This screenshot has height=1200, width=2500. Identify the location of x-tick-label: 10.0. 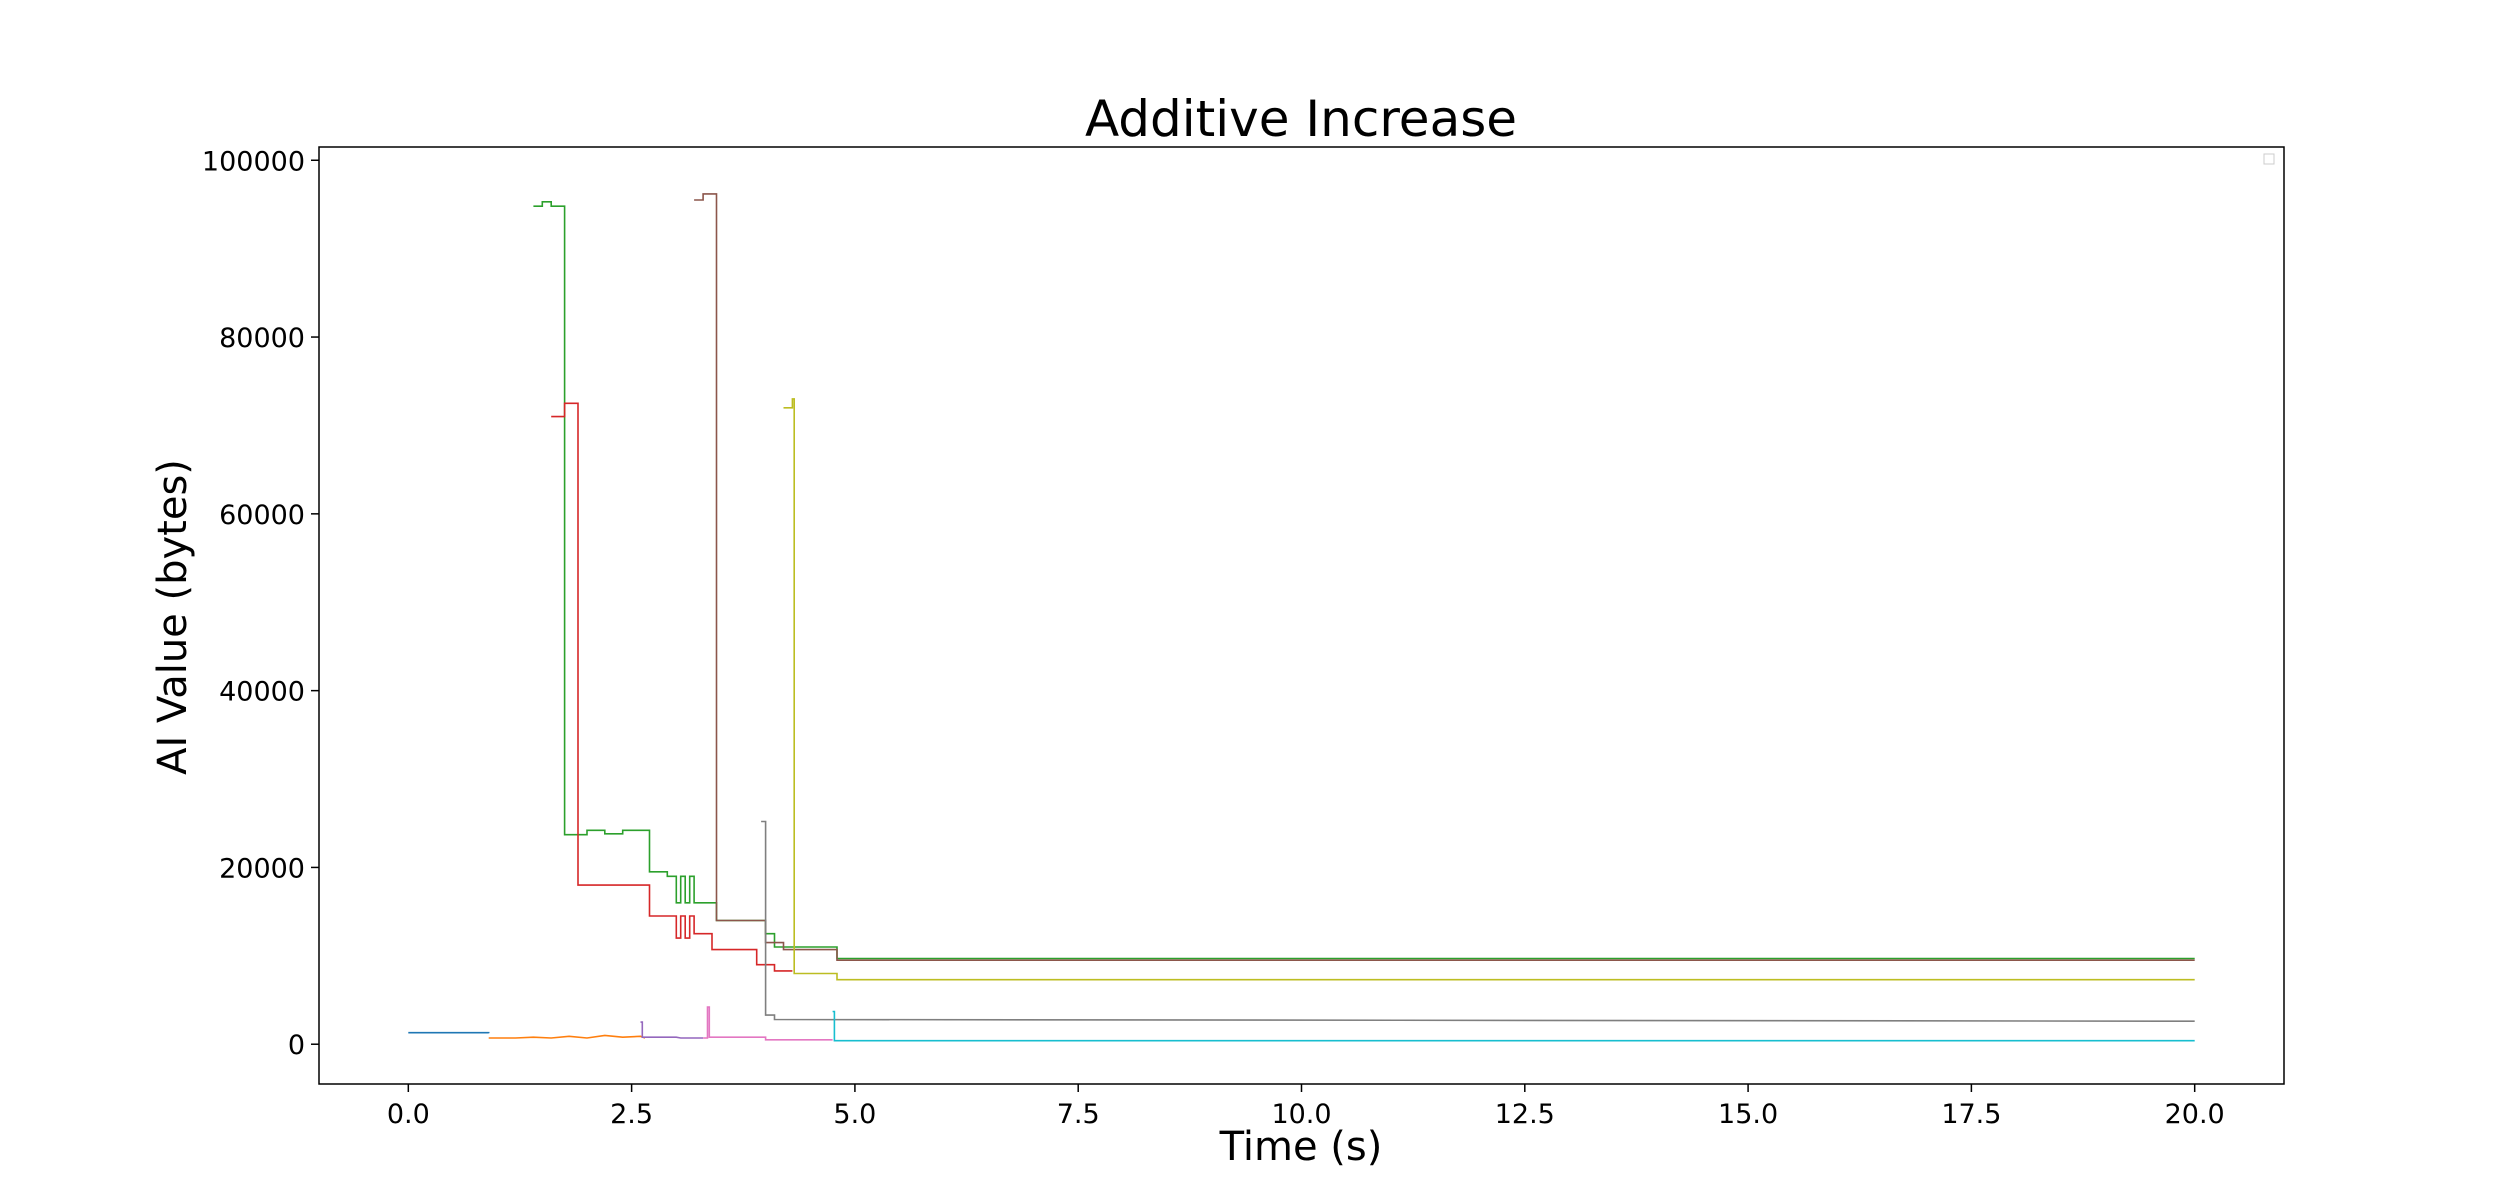
(1301, 1114).